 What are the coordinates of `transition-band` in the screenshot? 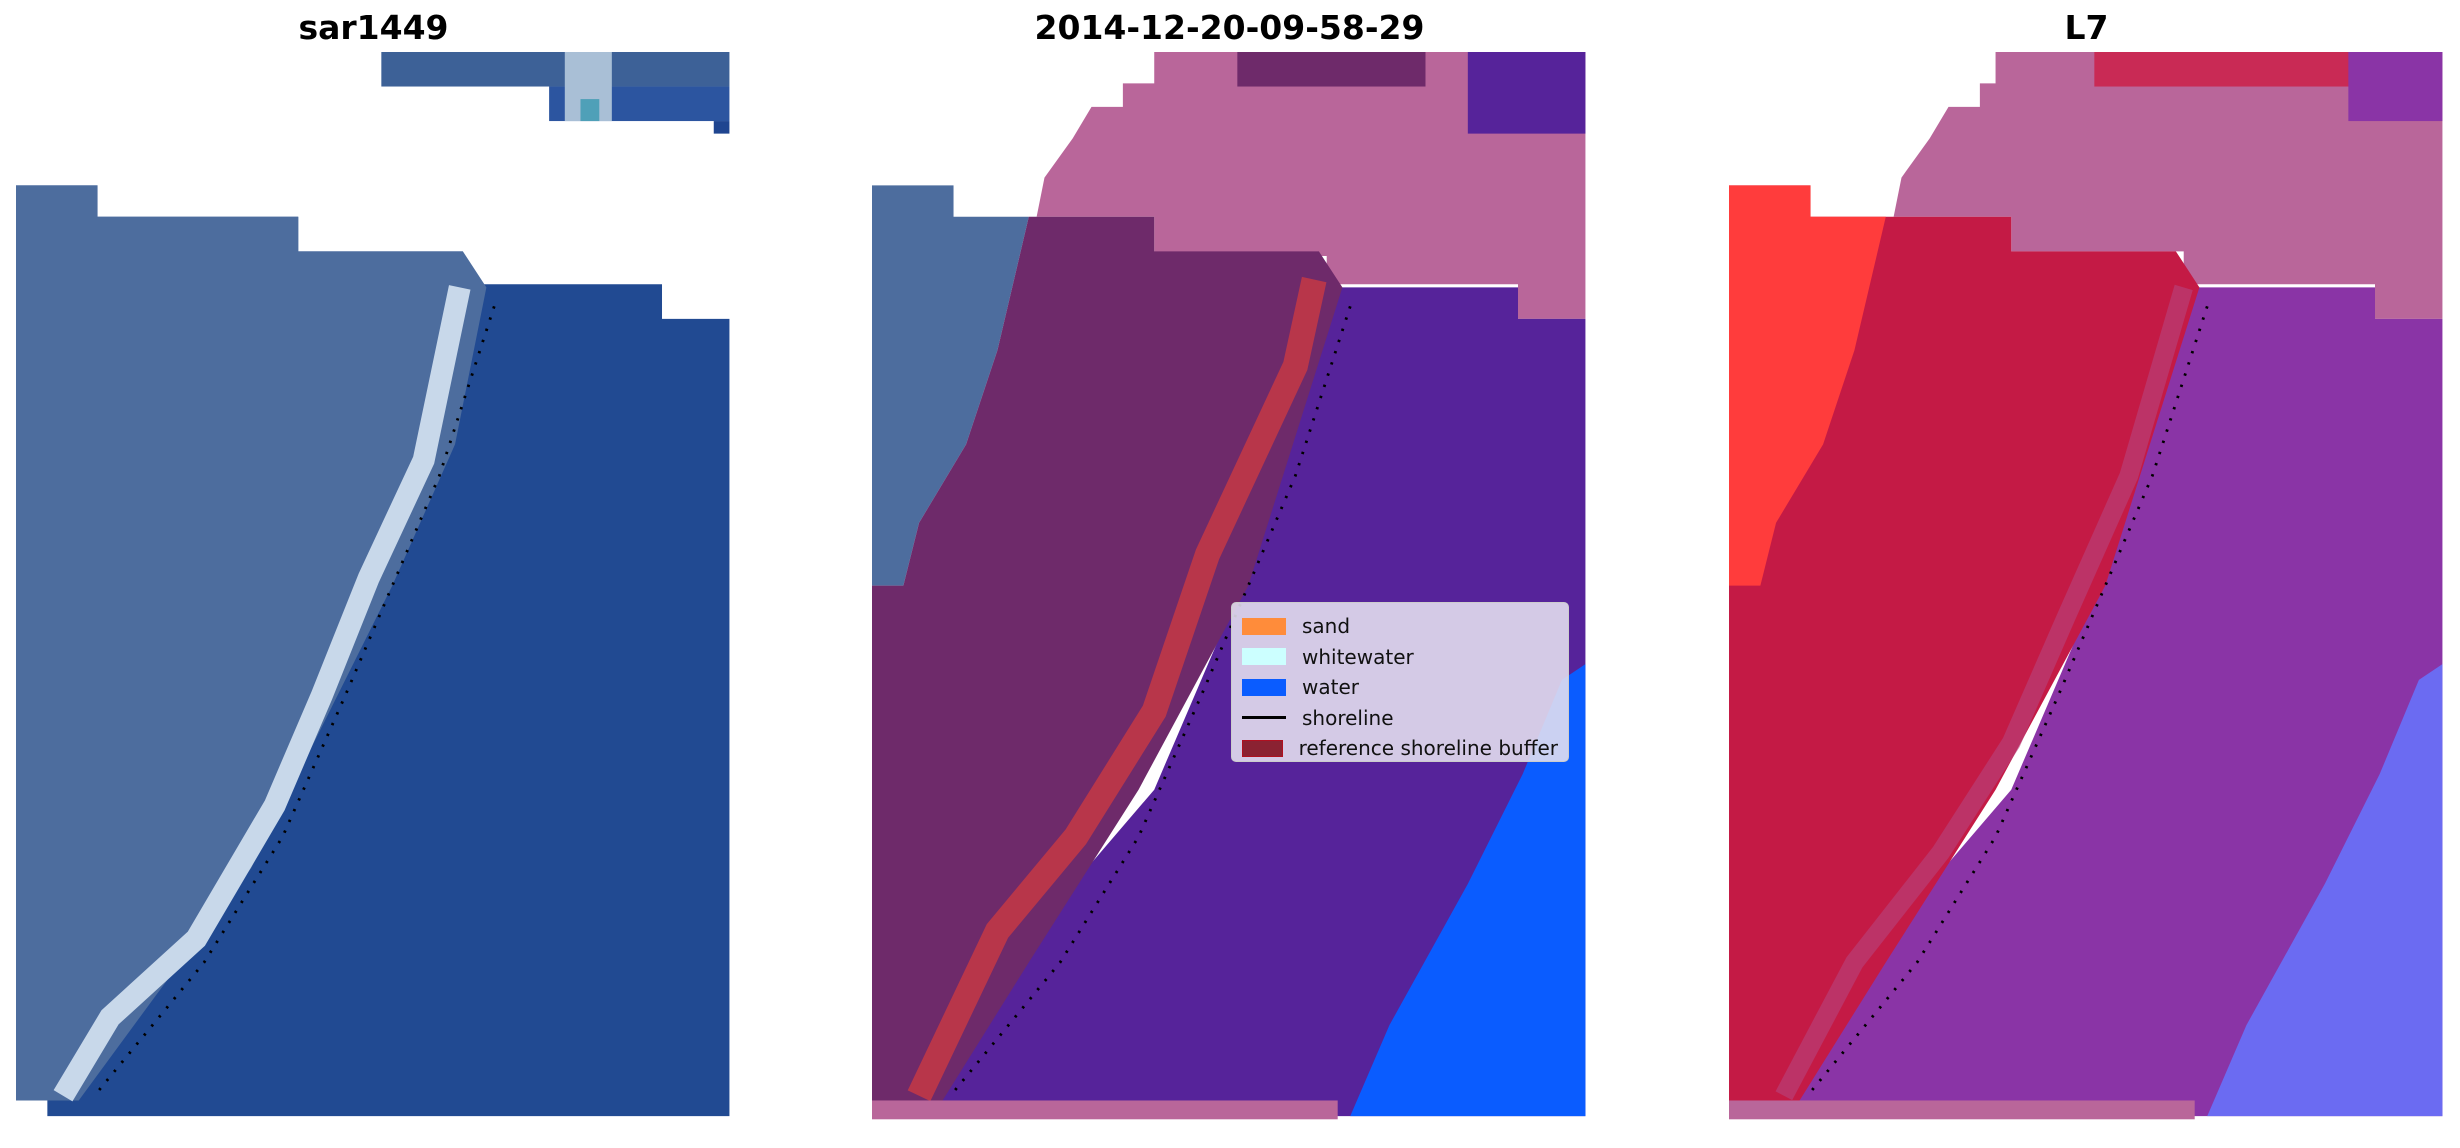 It's located at (1984, 692).